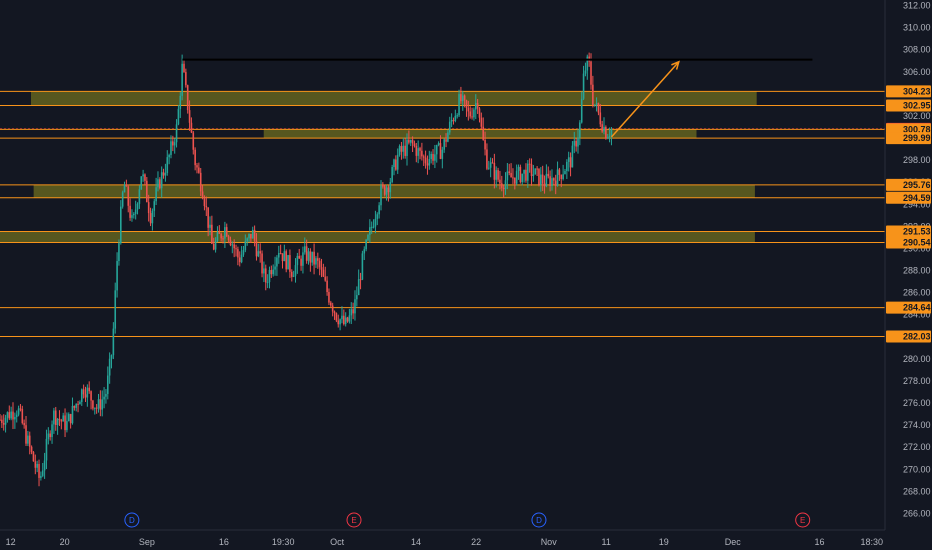 Image resolution: width=932 pixels, height=550 pixels. Describe the element at coordinates (132, 520) in the screenshot. I see `event-marker-label-0: D` at that location.